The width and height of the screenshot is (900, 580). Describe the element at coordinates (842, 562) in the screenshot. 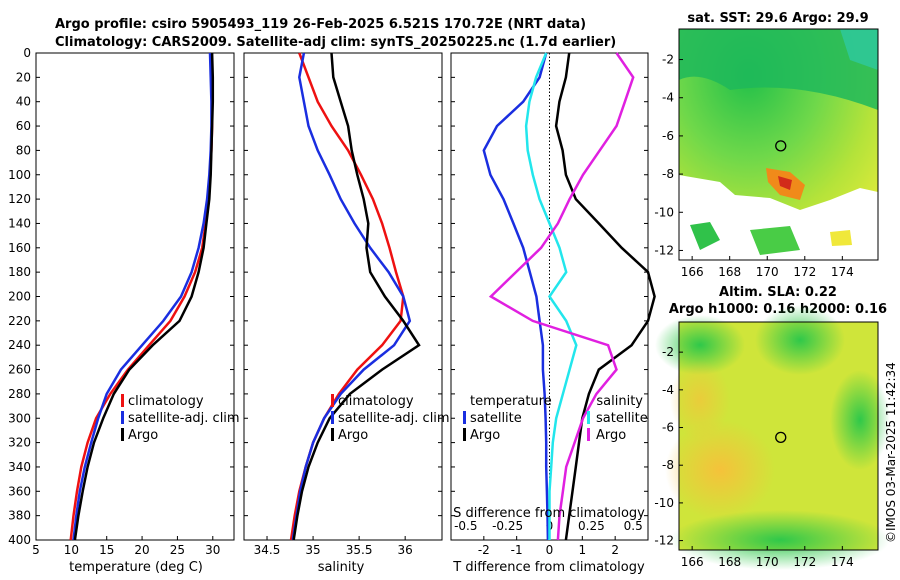

I see `map-x-tick-label: 174` at that location.